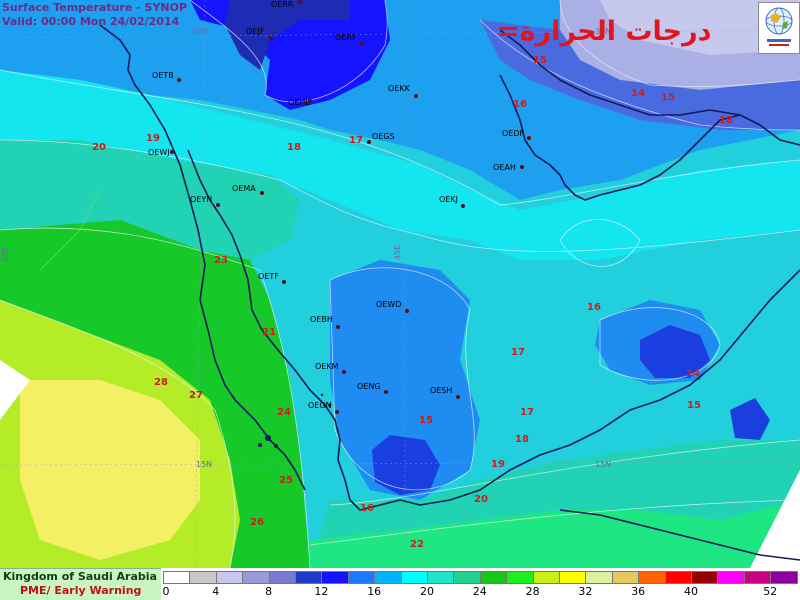 This screenshot has height=600, width=800. I want to click on temp-value: 14, so click(693, 373).